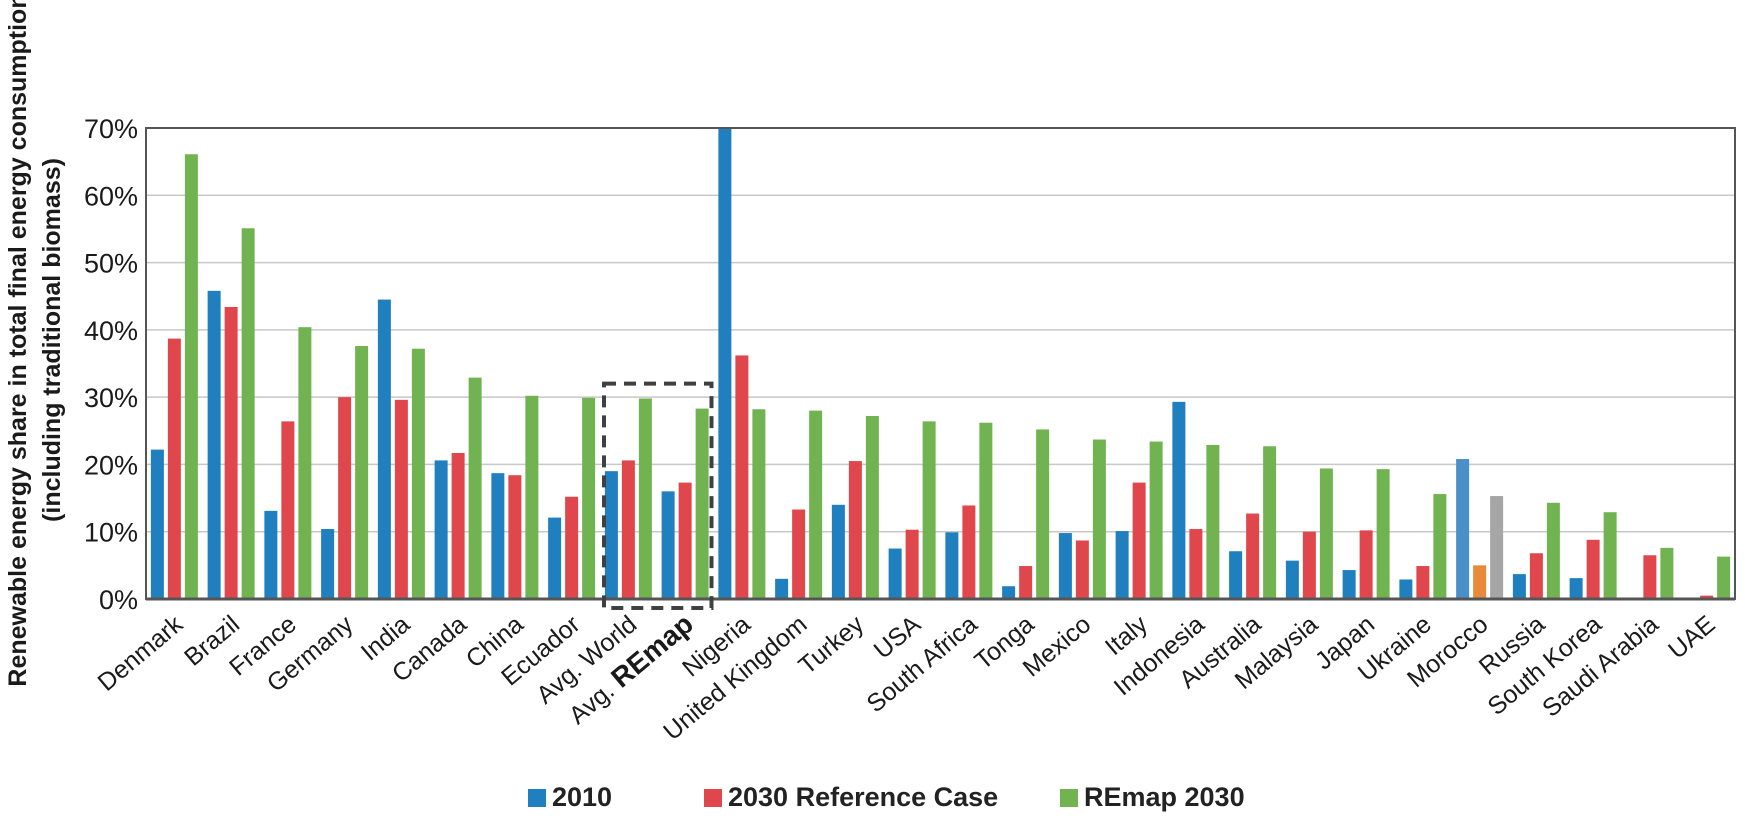 This screenshot has width=1745, height=820. Describe the element at coordinates (582, 797) in the screenshot. I see `legend-label-2010: 2010` at that location.